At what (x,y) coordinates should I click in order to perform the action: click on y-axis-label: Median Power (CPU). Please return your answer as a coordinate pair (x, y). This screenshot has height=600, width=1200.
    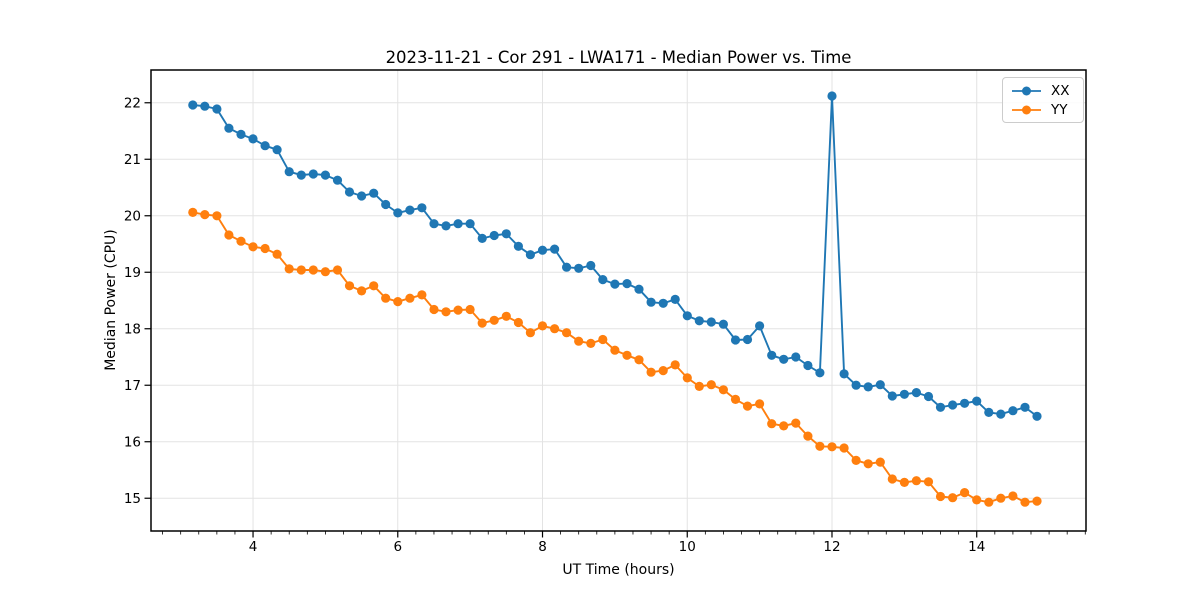
    Looking at the image, I should click on (111, 300).